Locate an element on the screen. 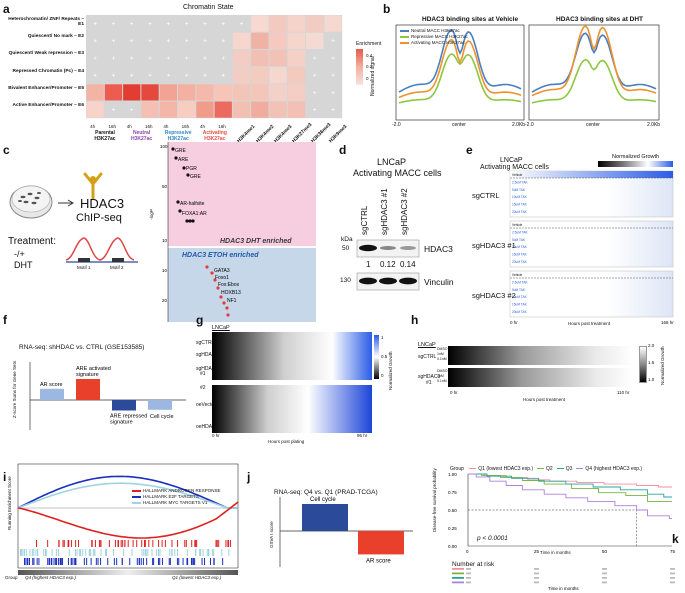  panel-f-bar-label: AR score is located at coordinates (51, 385).